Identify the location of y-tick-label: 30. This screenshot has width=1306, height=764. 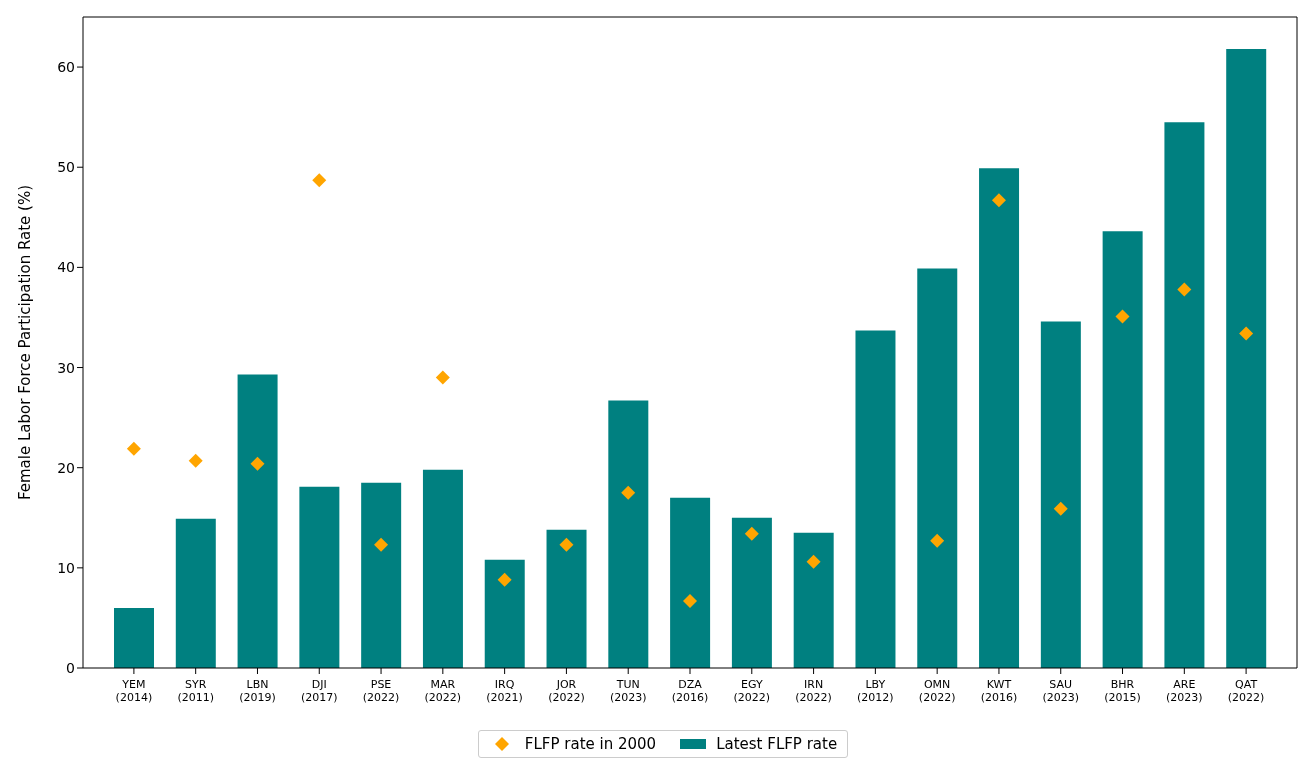
(66, 367).